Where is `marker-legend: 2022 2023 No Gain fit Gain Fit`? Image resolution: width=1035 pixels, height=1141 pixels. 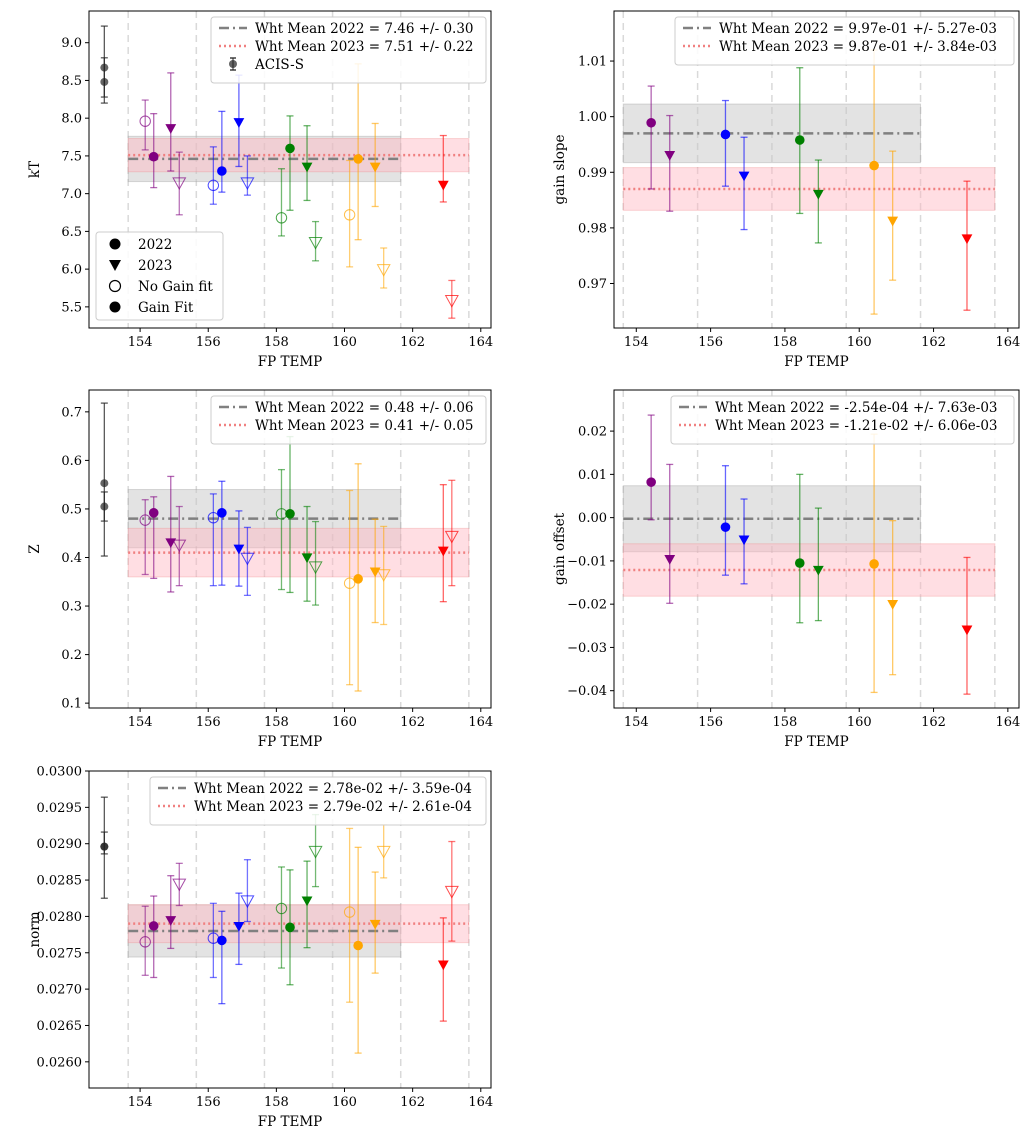 marker-legend: 2022 2023 No Gain fit Gain Fit is located at coordinates (159, 276).